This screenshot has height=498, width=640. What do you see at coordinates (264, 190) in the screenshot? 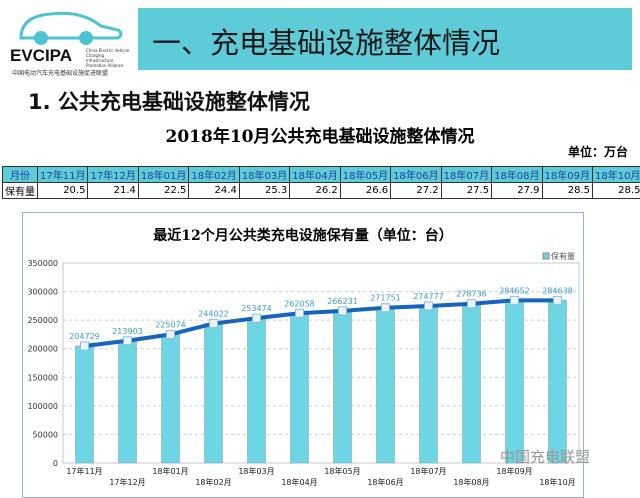
I see `table-cell: 25.3` at bounding box center [264, 190].